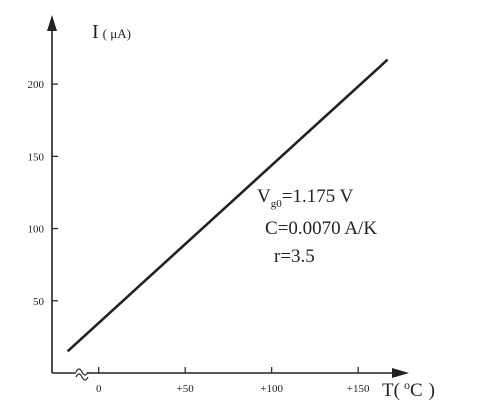  Describe the element at coordinates (432, 390) in the screenshot. I see `x-axis-close-paren: )` at that location.